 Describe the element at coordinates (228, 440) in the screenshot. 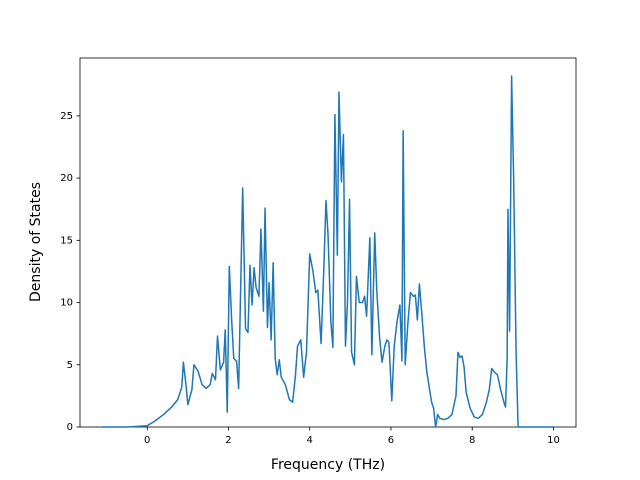

I see `x-tick-label: 2` at that location.